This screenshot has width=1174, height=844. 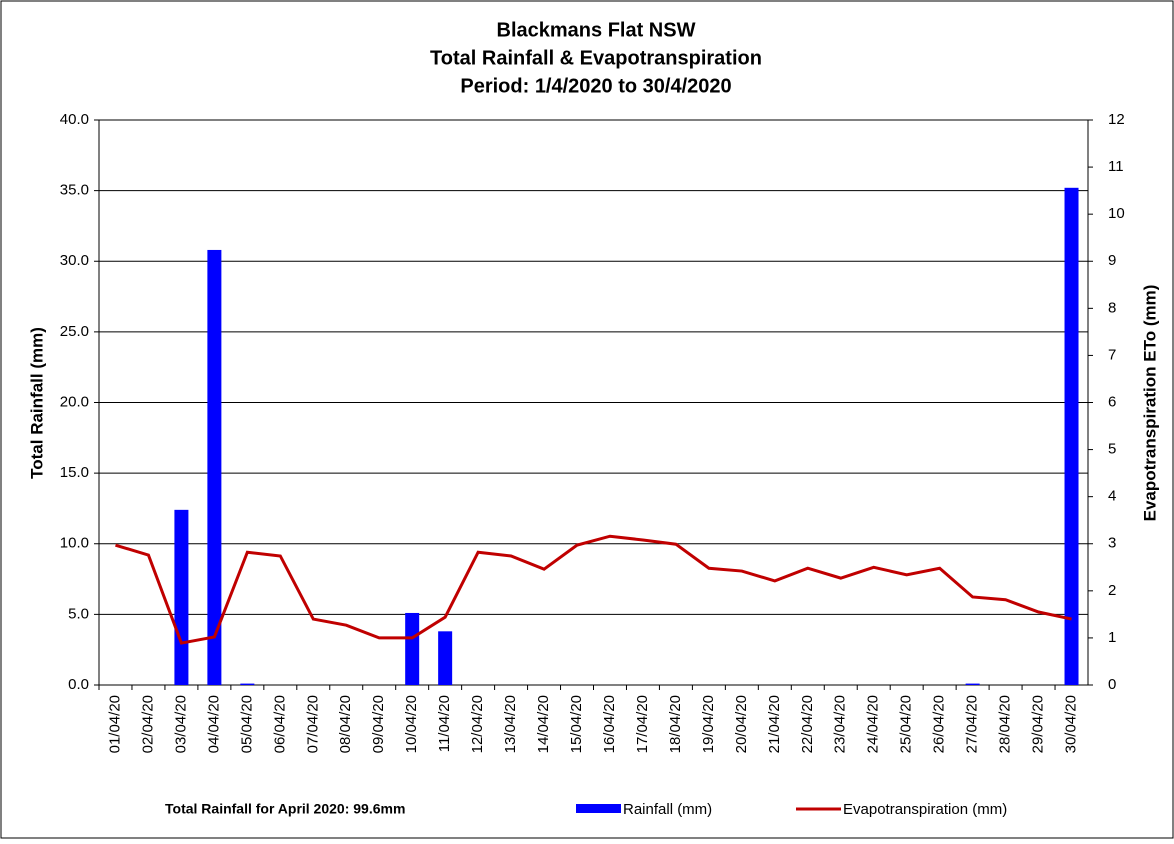 What do you see at coordinates (906, 724) in the screenshot?
I see `x-tick-label: 25/04/20` at bounding box center [906, 724].